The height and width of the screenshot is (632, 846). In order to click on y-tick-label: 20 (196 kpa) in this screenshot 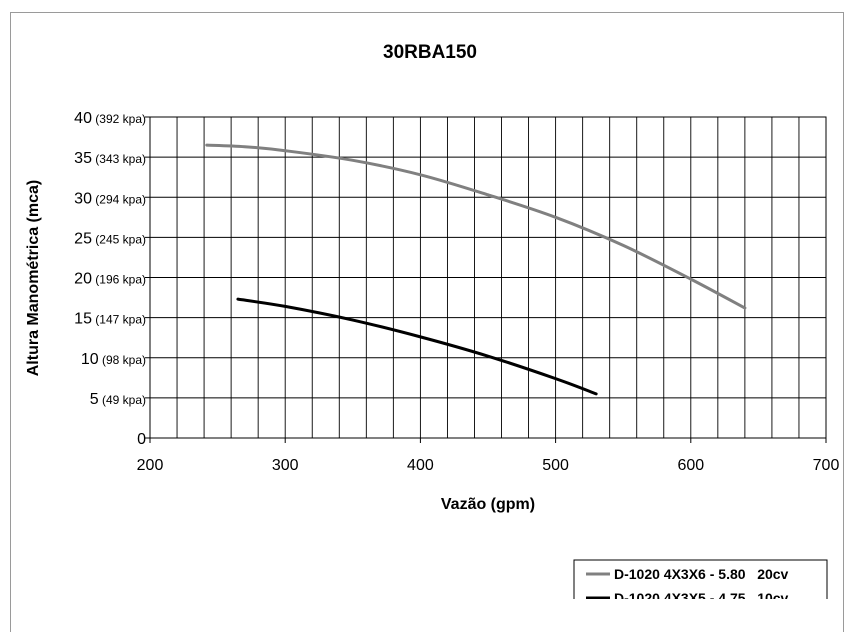, I will do `click(110, 279)`.